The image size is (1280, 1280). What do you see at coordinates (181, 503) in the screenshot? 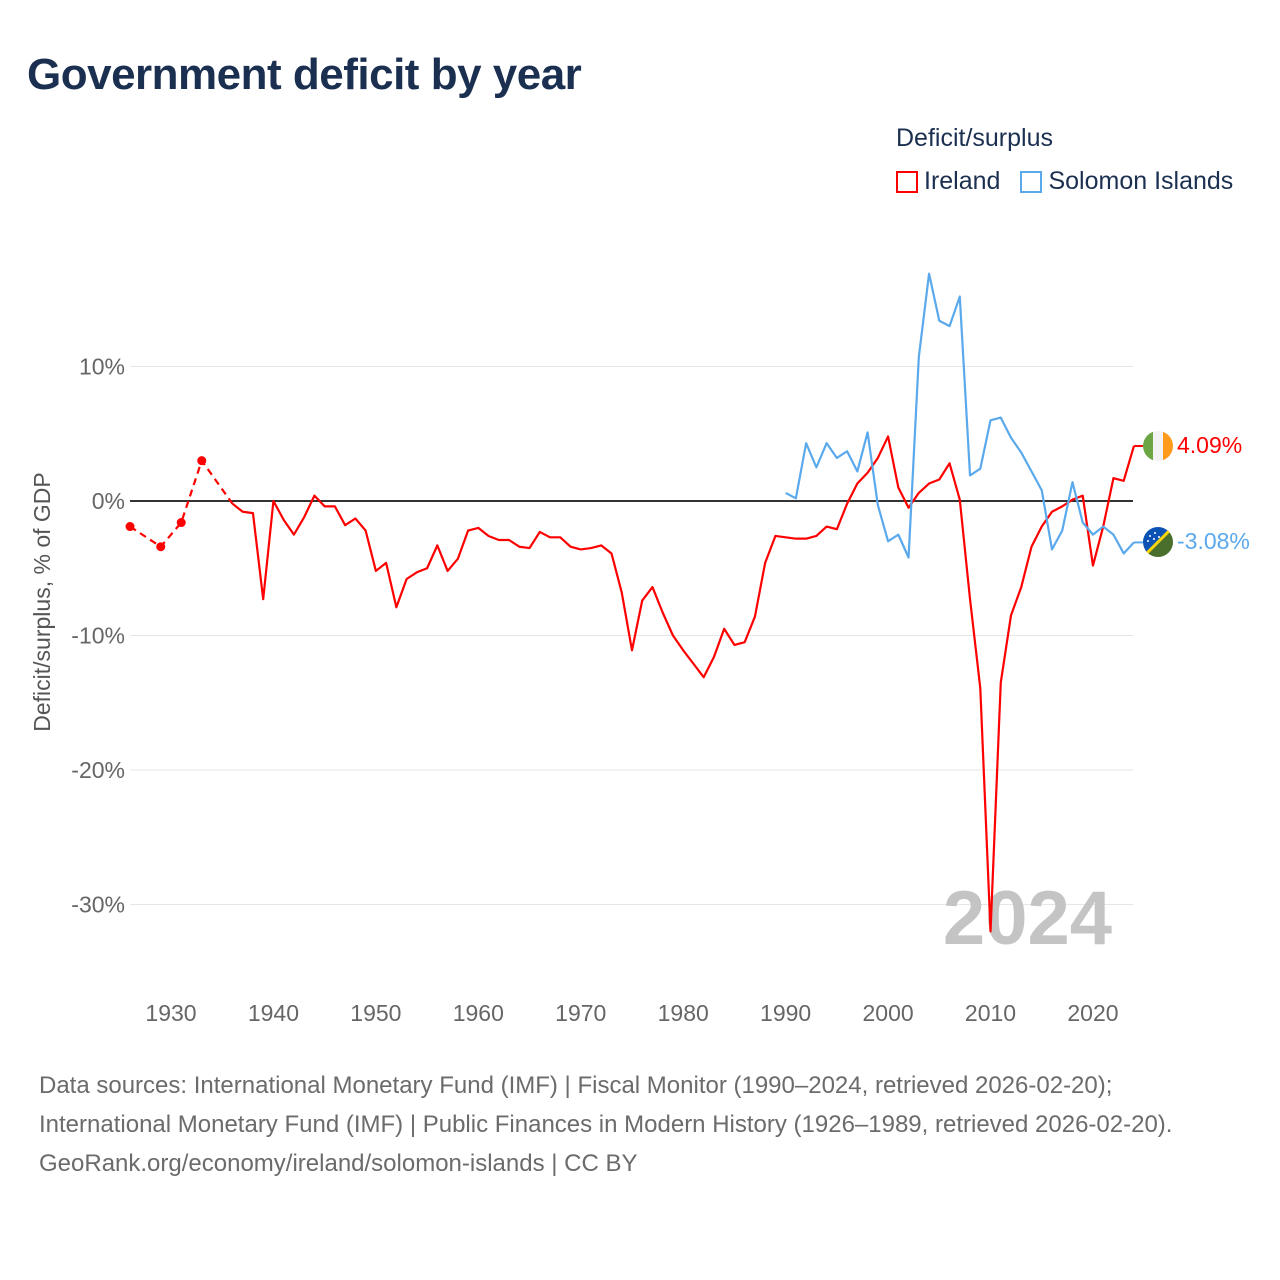
I see `ireland-dashed-line` at bounding box center [181, 503].